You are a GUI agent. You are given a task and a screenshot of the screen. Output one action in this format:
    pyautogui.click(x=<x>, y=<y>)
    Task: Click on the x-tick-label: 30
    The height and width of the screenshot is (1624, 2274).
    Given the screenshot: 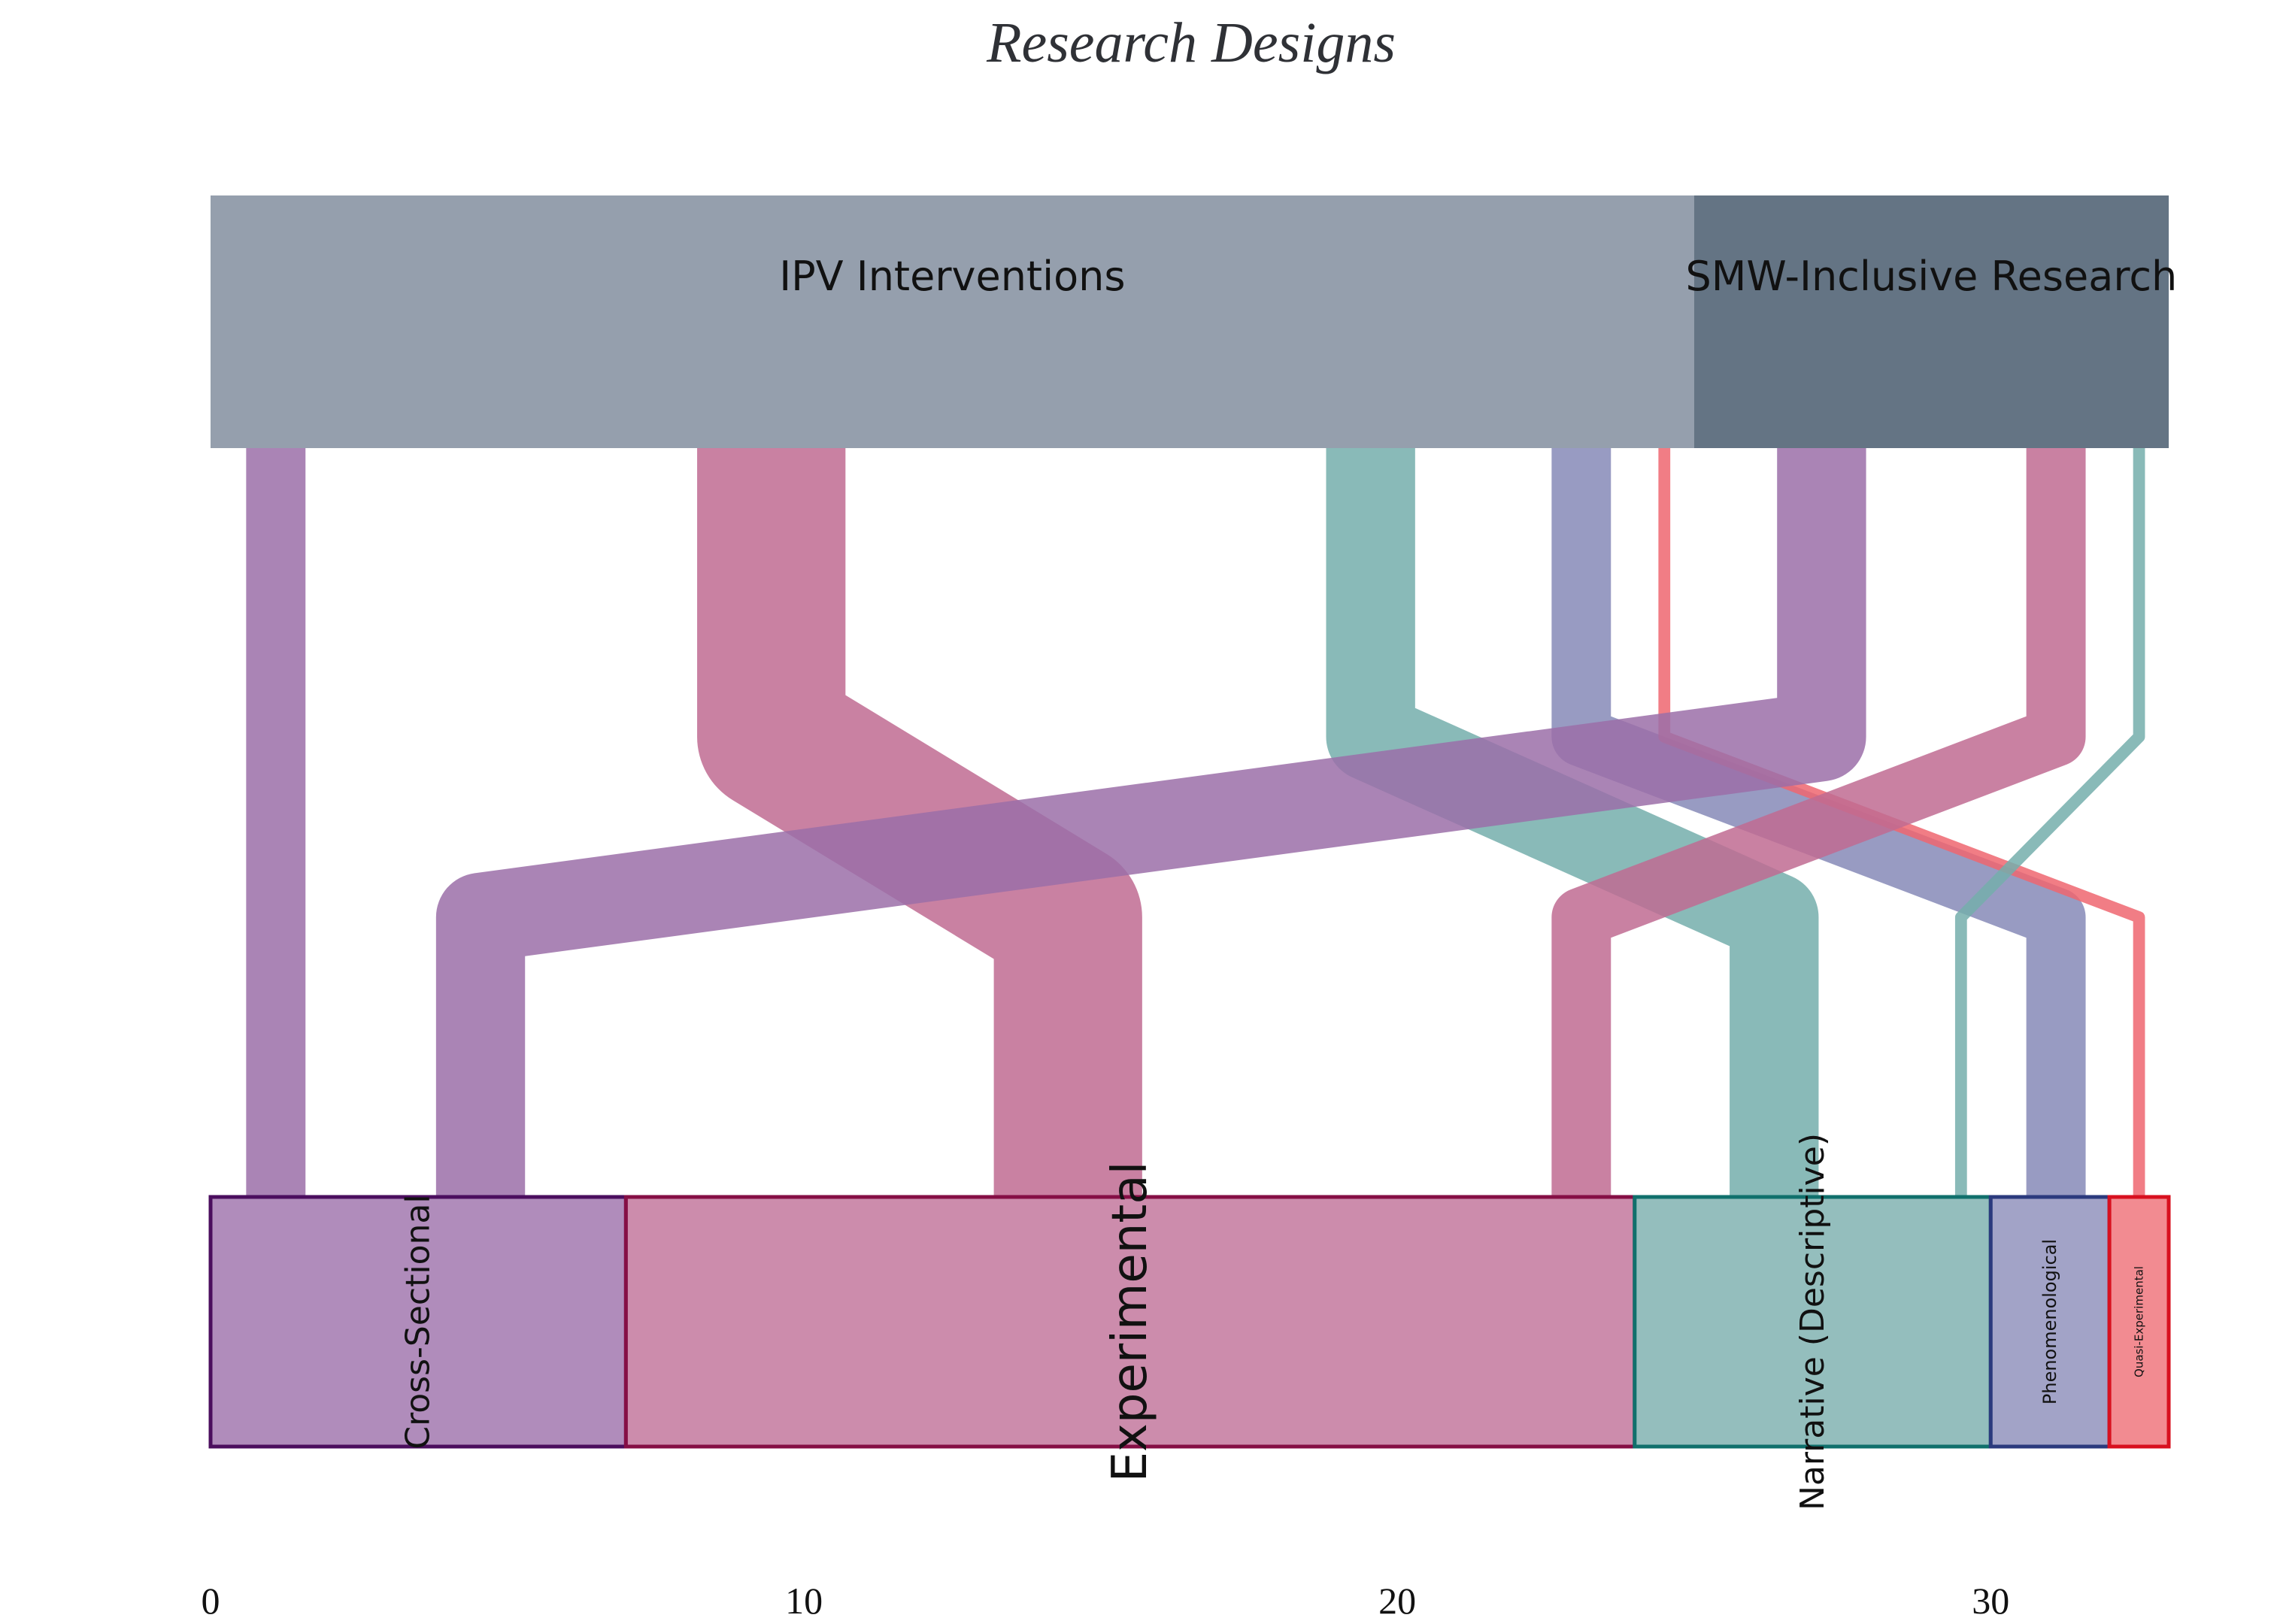 What is the action you would take?
    pyautogui.click(x=1990, y=1601)
    